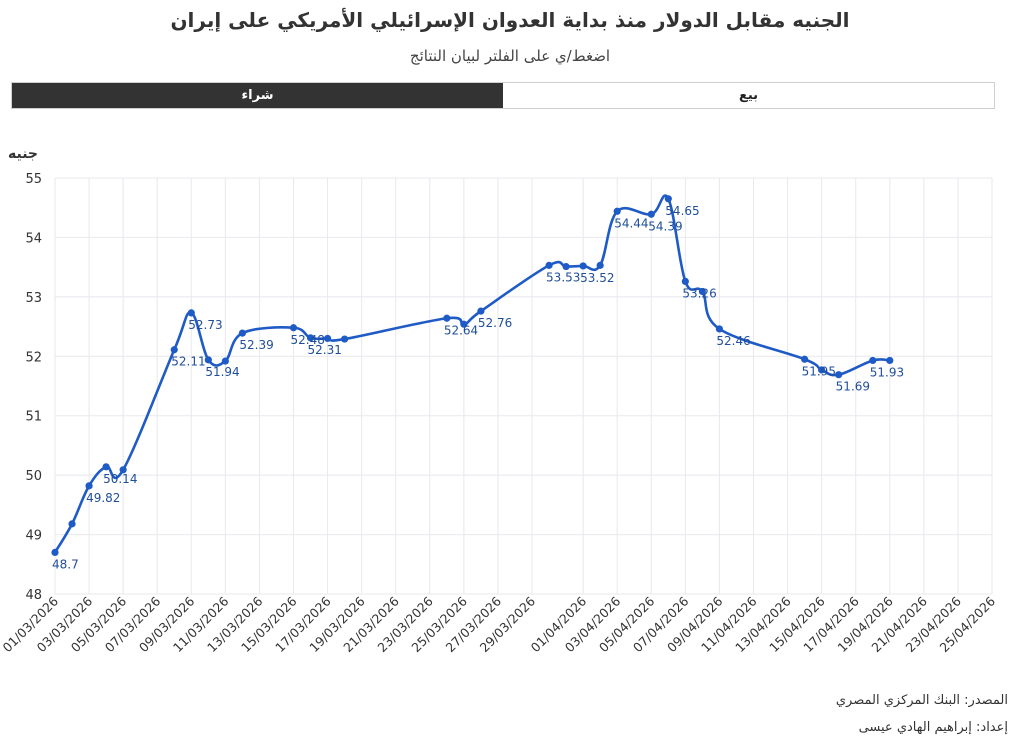 Image resolution: width=1020 pixels, height=753 pixels. I want to click on data-label: 52.48, so click(308, 340).